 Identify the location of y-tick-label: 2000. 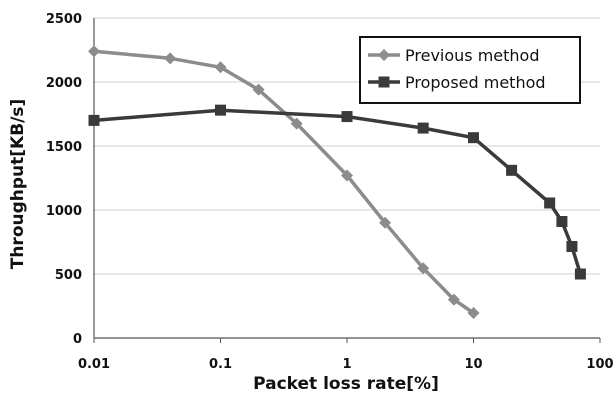
(64, 83).